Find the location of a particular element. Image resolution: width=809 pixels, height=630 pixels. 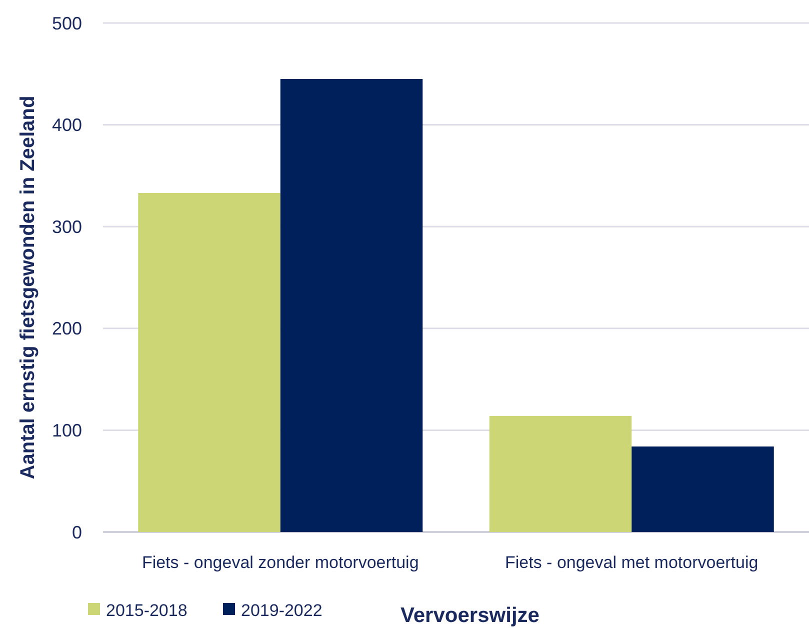

y-tick-label: 400 is located at coordinates (67, 125).